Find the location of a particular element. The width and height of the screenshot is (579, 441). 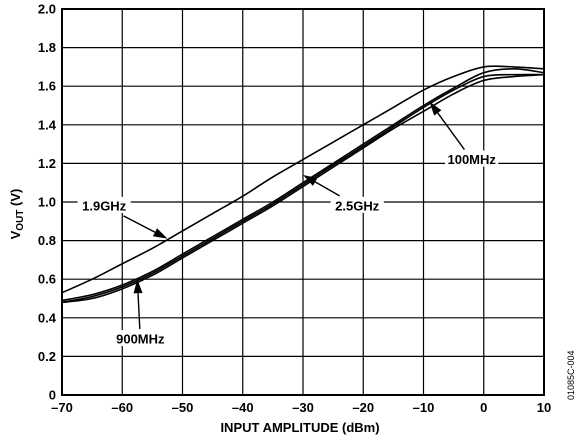

annotation-label-2-5ghz: 2.5GHz is located at coordinates (357, 205).